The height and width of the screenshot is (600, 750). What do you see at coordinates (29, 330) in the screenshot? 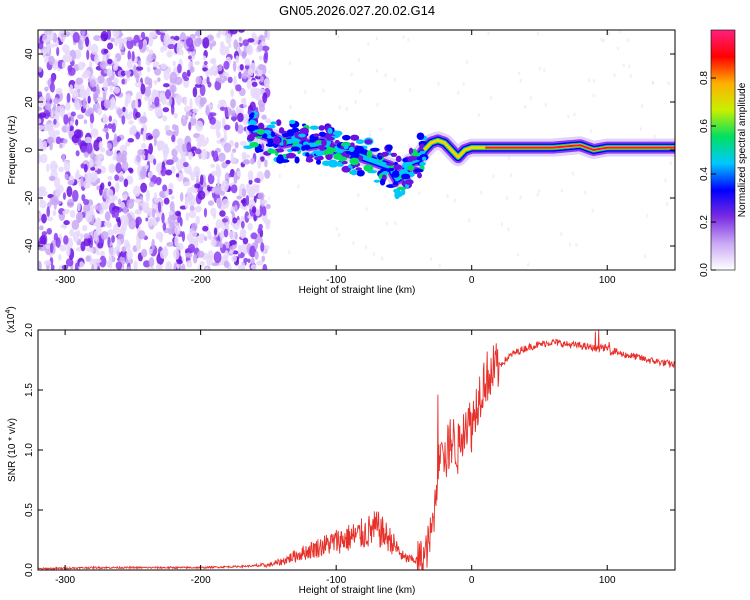
I see `y-tick-label: 2.0` at bounding box center [29, 330].